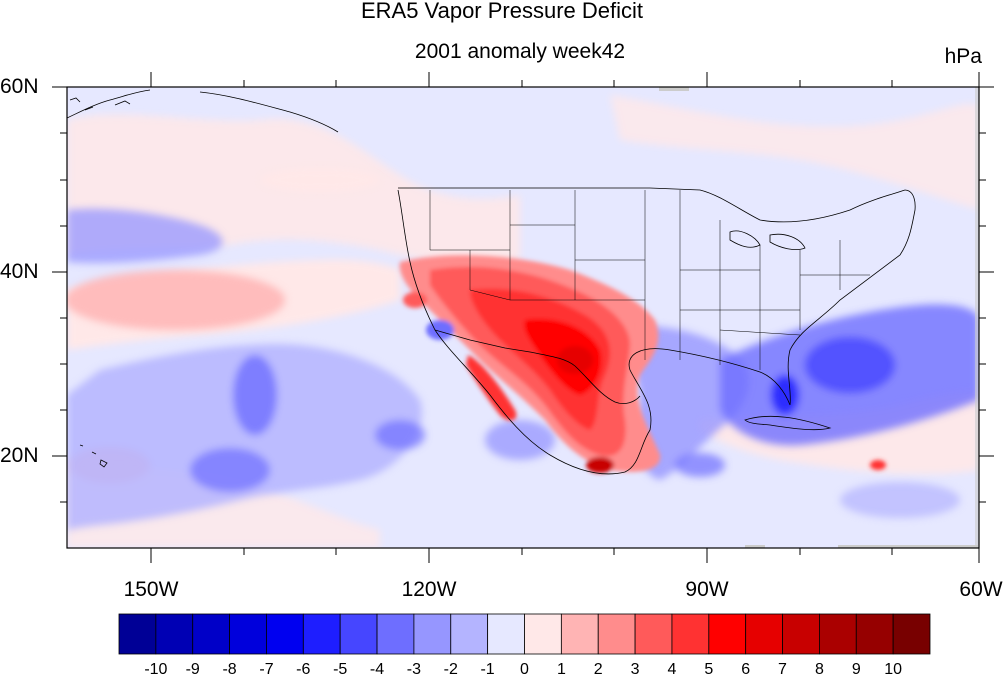 The width and height of the screenshot is (1004, 681). Describe the element at coordinates (487, 669) in the screenshot. I see `colorbar-tick-label: -1` at that location.